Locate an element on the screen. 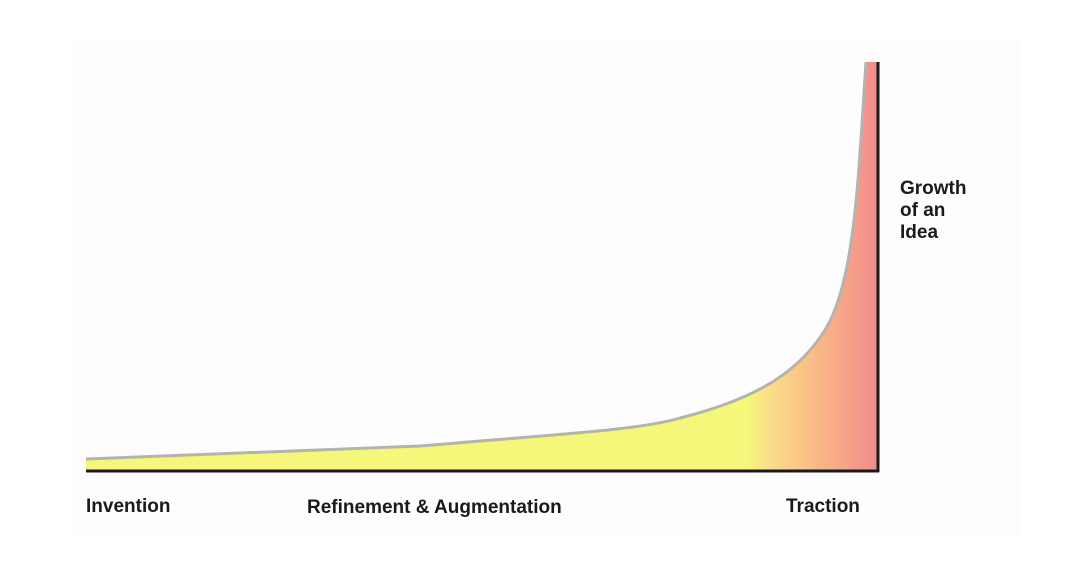 The width and height of the screenshot is (1080, 575). growth-label-line-2: of an is located at coordinates (923, 210).